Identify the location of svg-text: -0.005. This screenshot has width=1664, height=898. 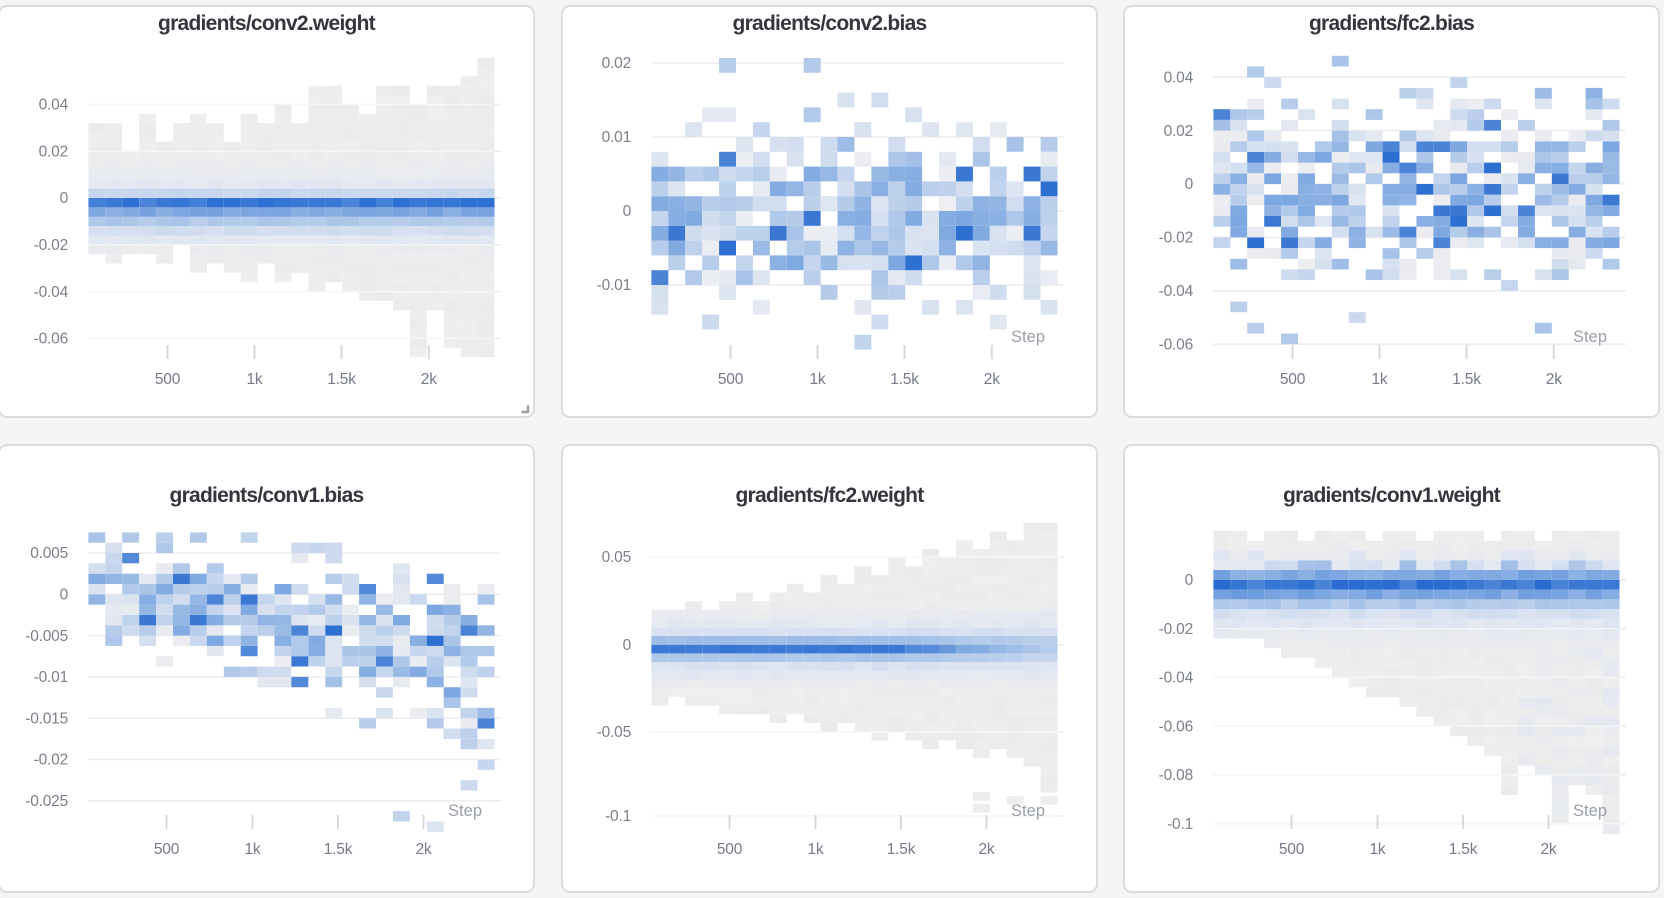
(46, 636).